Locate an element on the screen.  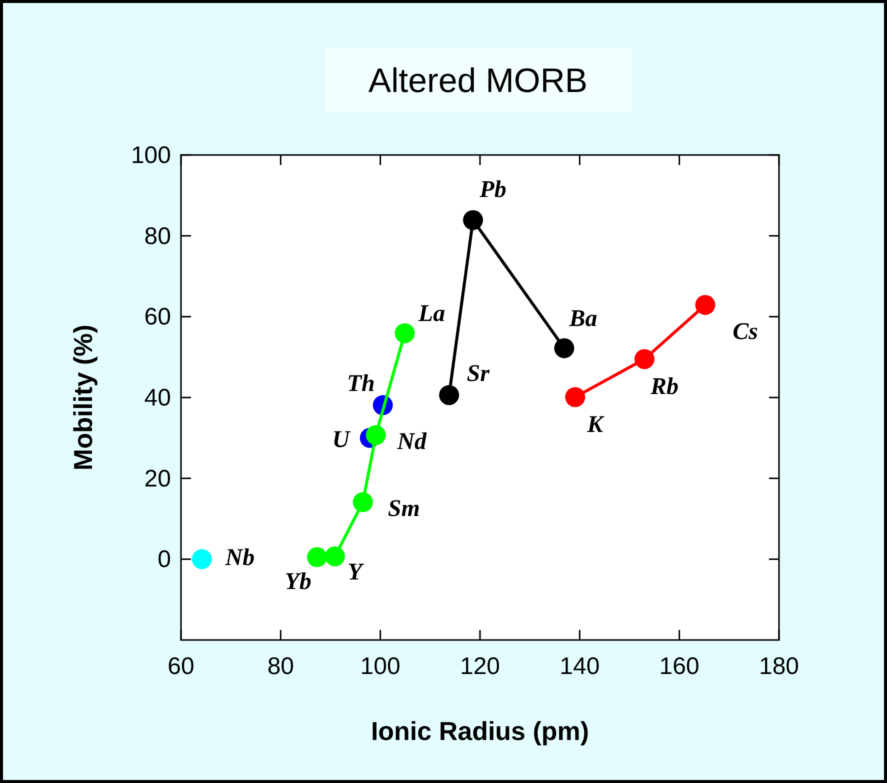
x-tick-label: 80 is located at coordinates (280, 666).